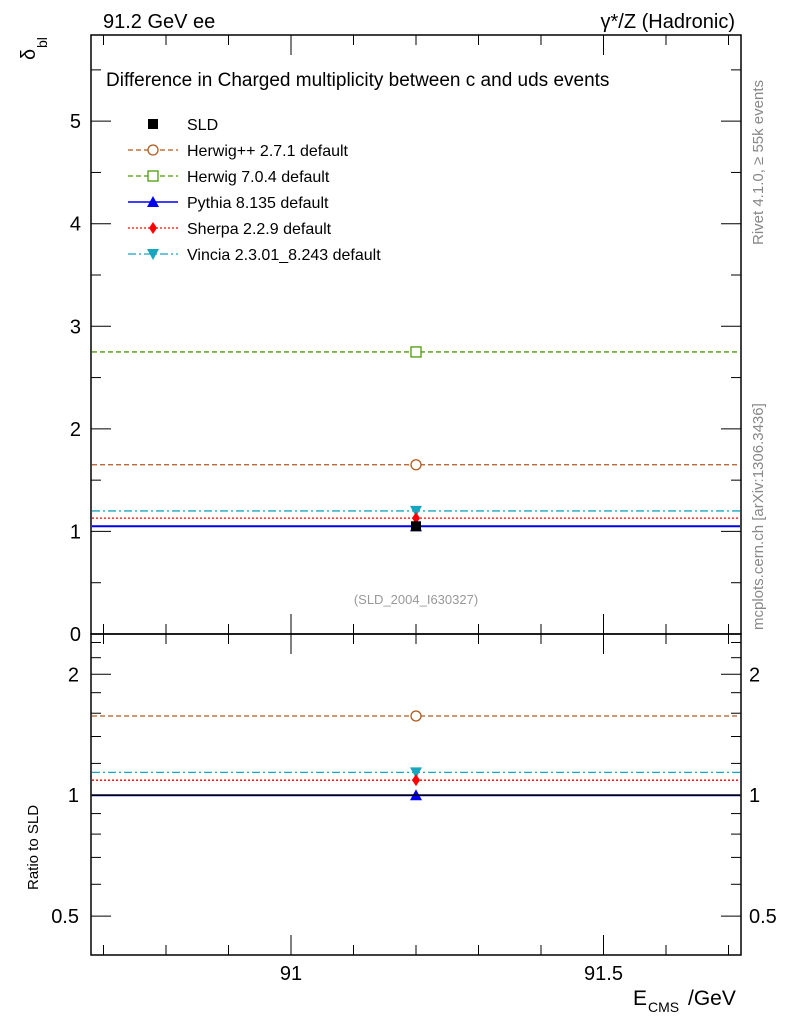  Describe the element at coordinates (258, 177) in the screenshot. I see `legend-label-herwig: Herwig 7.0.4 default` at that location.